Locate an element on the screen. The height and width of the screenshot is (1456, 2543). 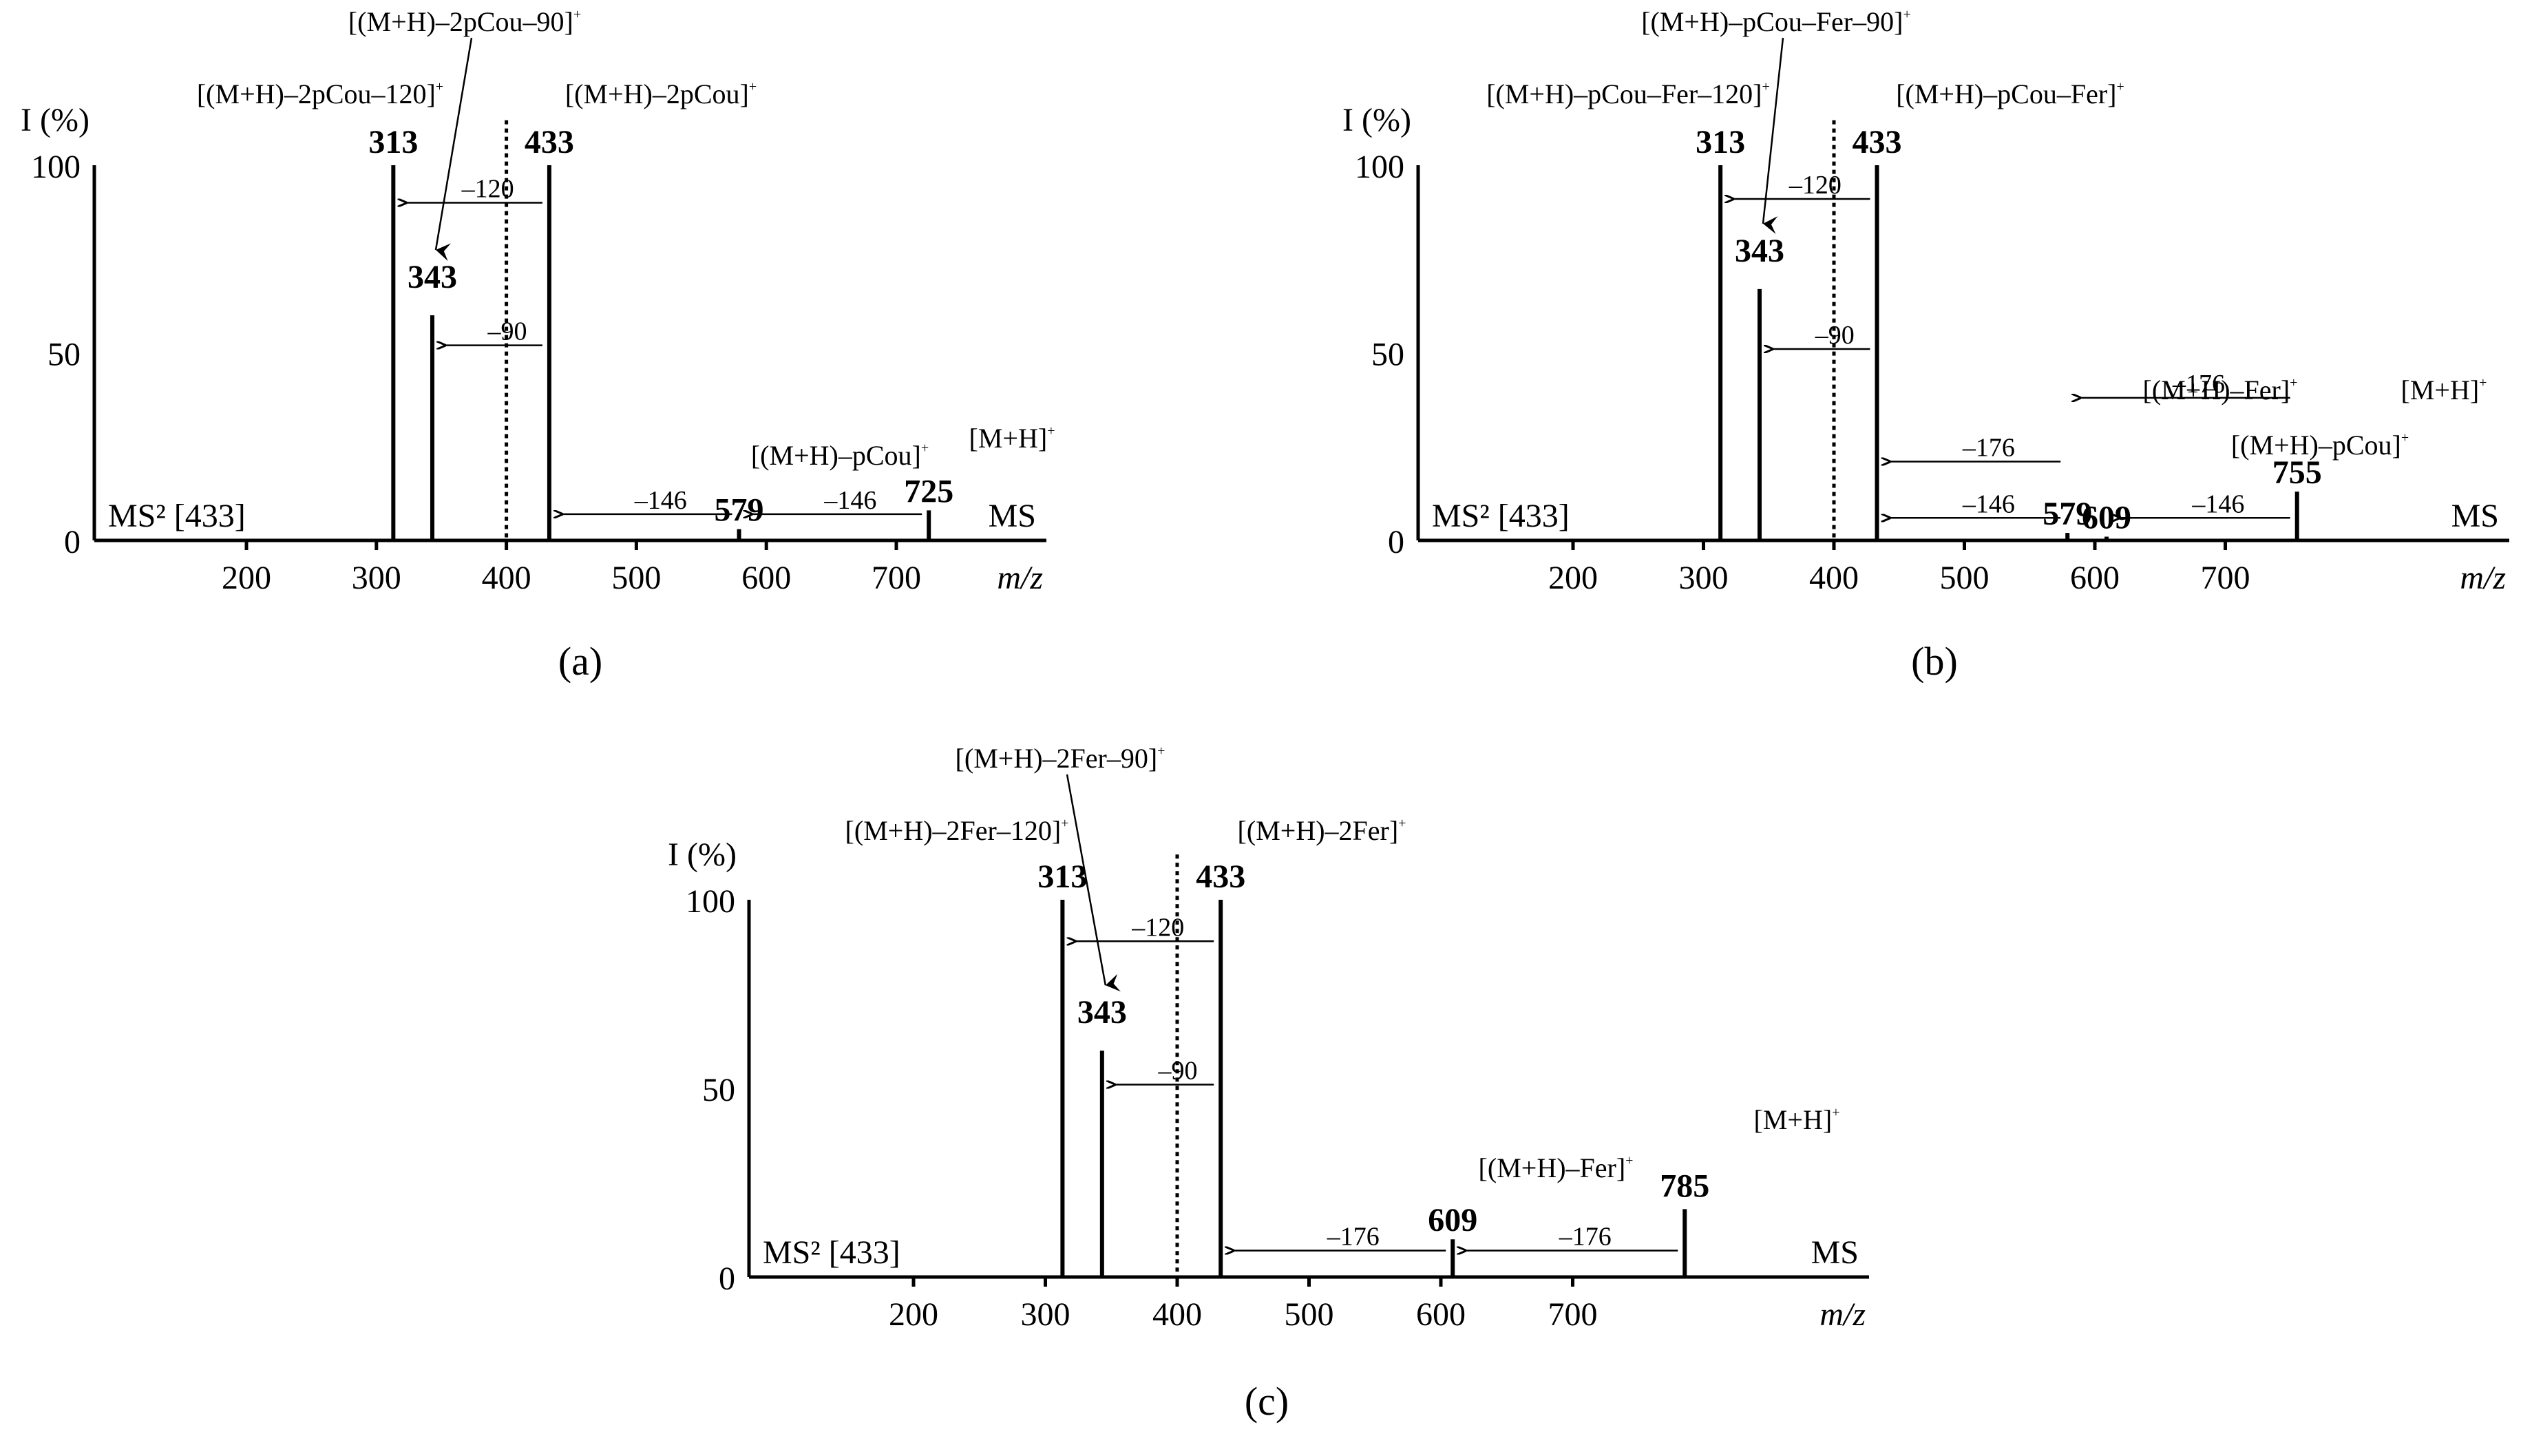
ms-region-label: MS is located at coordinates (1013, 516).